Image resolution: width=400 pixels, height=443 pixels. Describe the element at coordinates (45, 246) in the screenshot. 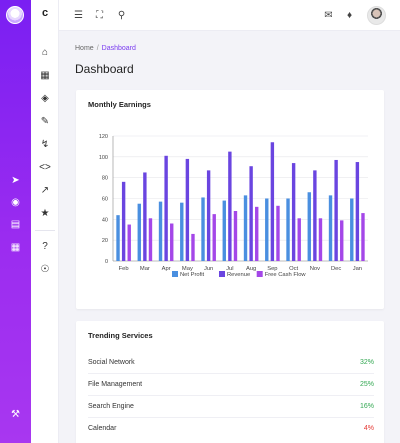

I see `help-icon: ?` at that location.